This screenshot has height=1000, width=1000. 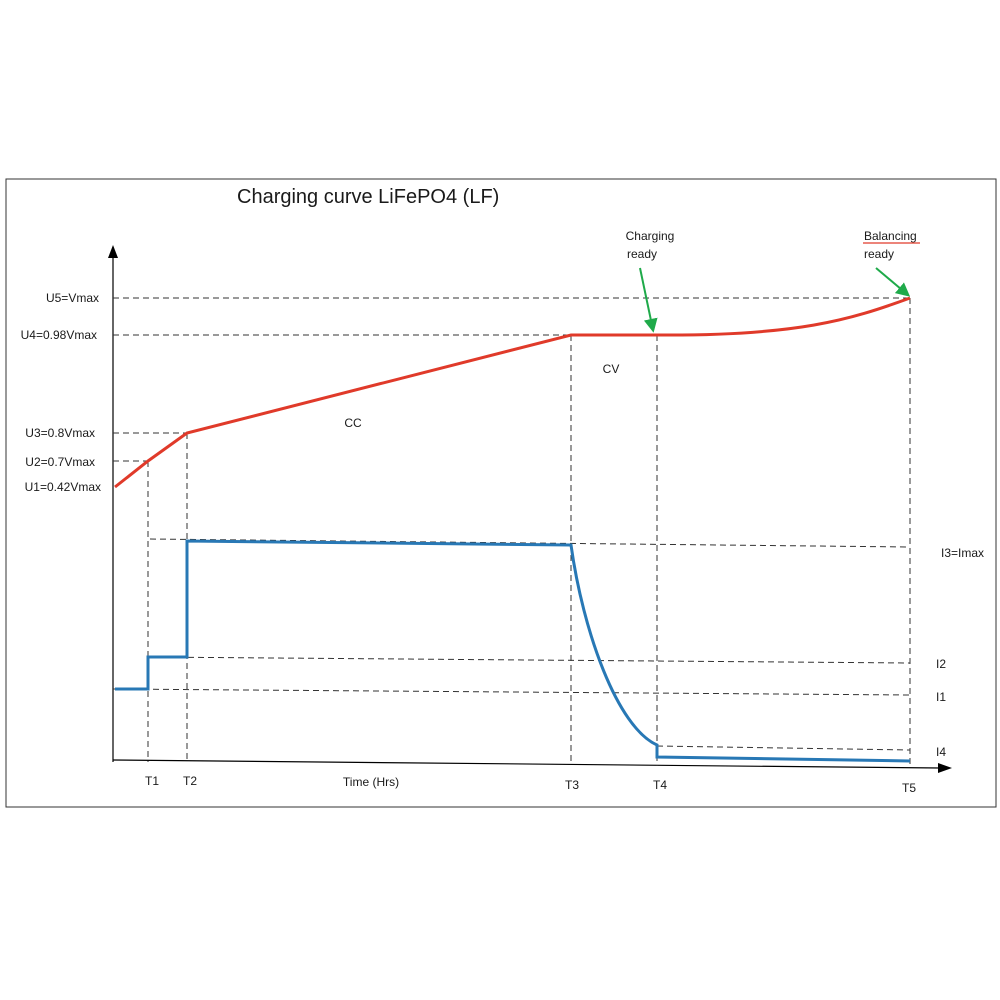 I want to click on i4-label: I4, so click(x=941, y=752).